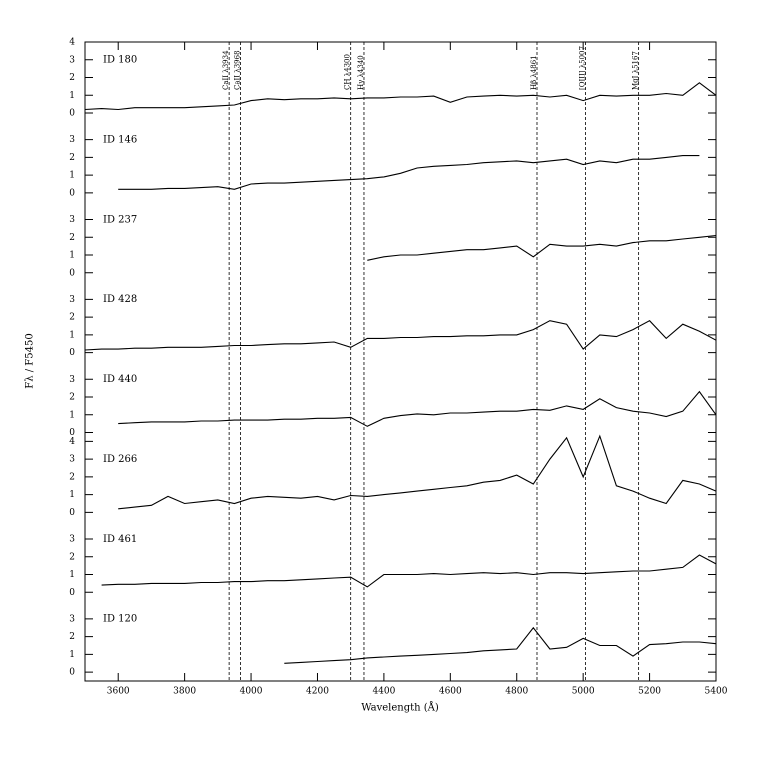 Image resolution: width=763 pixels, height=763 pixels. Describe the element at coordinates (251, 692) in the screenshot. I see `x-tick-label: 4000` at that location.